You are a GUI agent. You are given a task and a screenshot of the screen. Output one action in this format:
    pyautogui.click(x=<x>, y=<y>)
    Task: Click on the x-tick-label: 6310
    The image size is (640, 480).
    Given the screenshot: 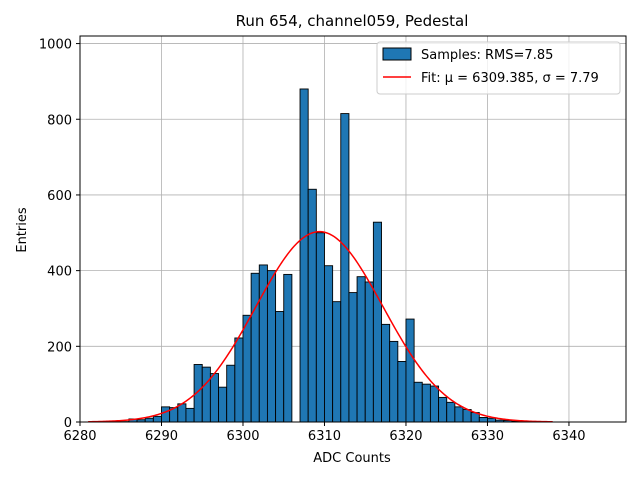 What is the action you would take?
    pyautogui.click(x=324, y=436)
    